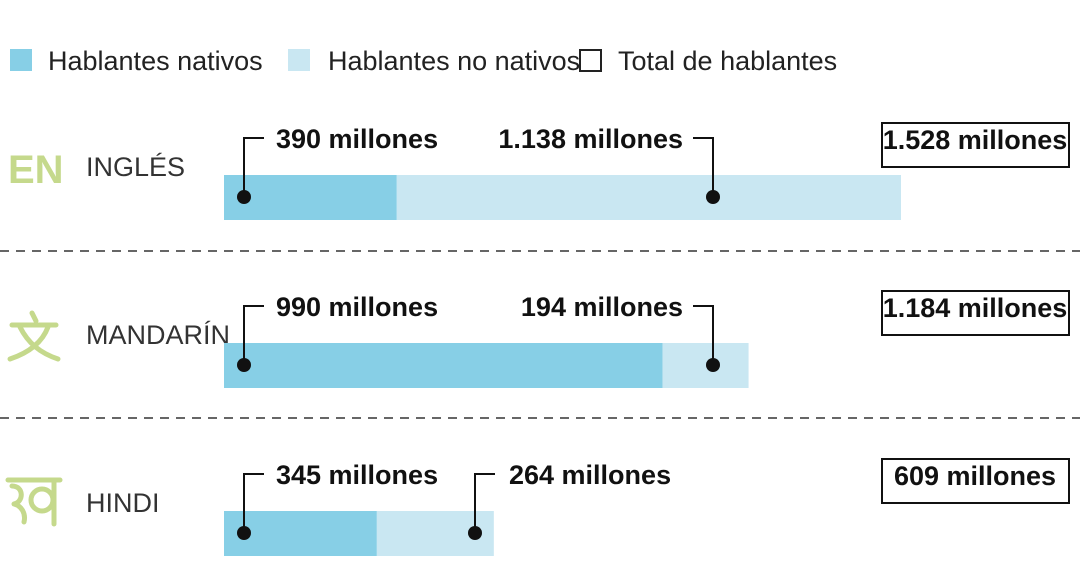 The image size is (1080, 572). I want to click on legend-swatch-native, so click(21, 60).